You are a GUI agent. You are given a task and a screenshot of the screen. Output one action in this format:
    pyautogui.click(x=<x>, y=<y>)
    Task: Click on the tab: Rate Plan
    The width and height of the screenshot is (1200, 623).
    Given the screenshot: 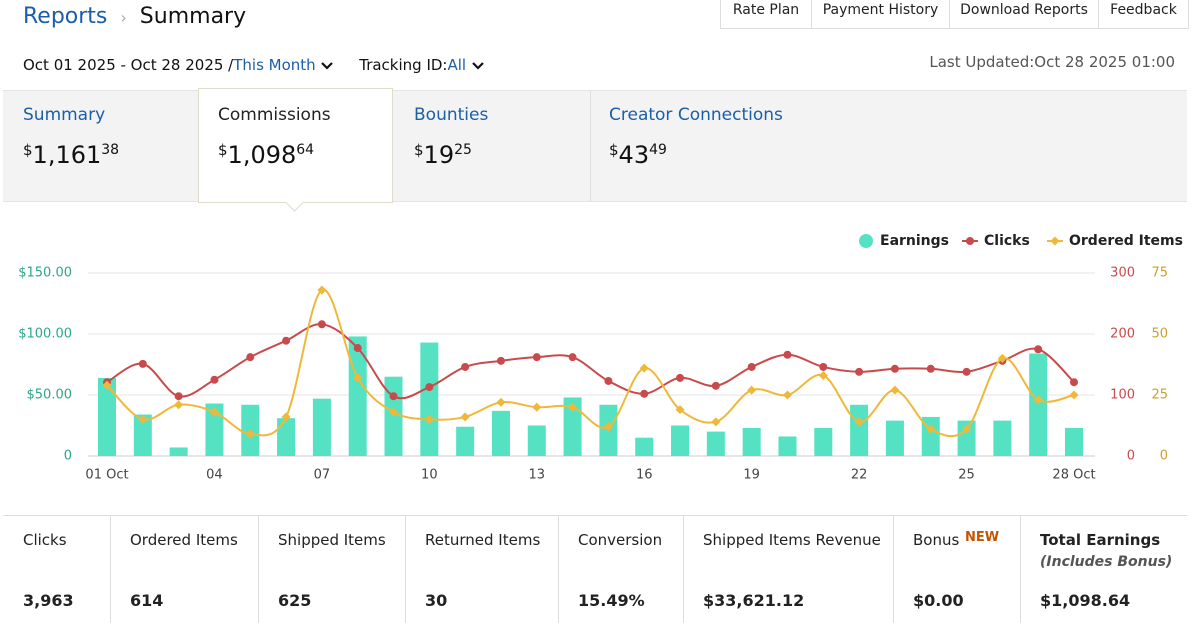 What is the action you would take?
    pyautogui.click(x=766, y=14)
    